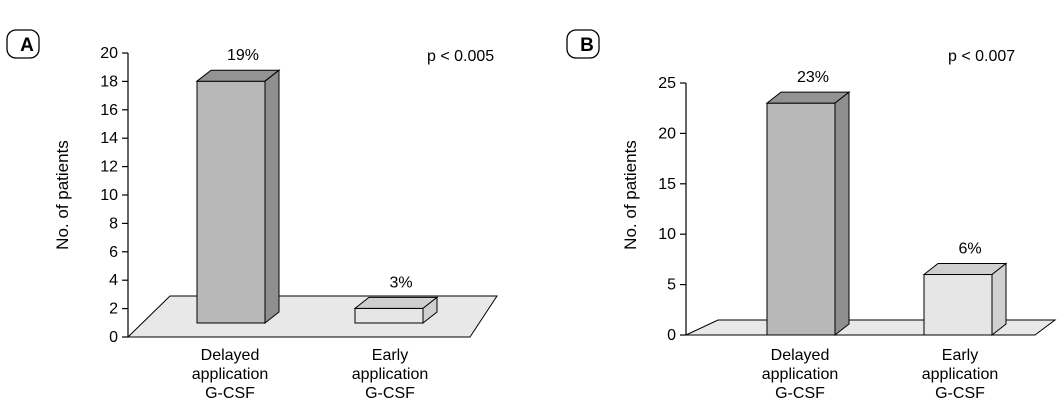 Image resolution: width=1059 pixels, height=416 pixels. I want to click on bar-1-data-label: 3%, so click(400, 282).